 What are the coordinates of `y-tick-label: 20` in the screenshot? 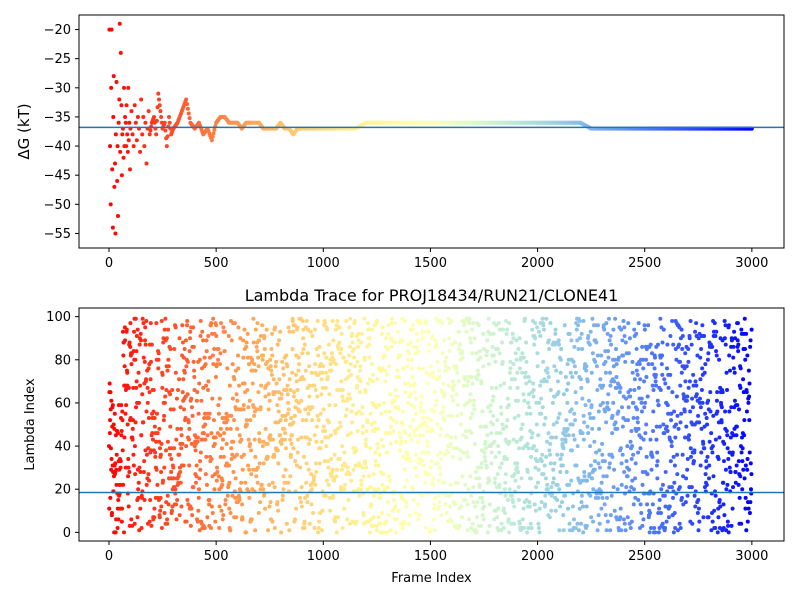 It's located at (62, 490).